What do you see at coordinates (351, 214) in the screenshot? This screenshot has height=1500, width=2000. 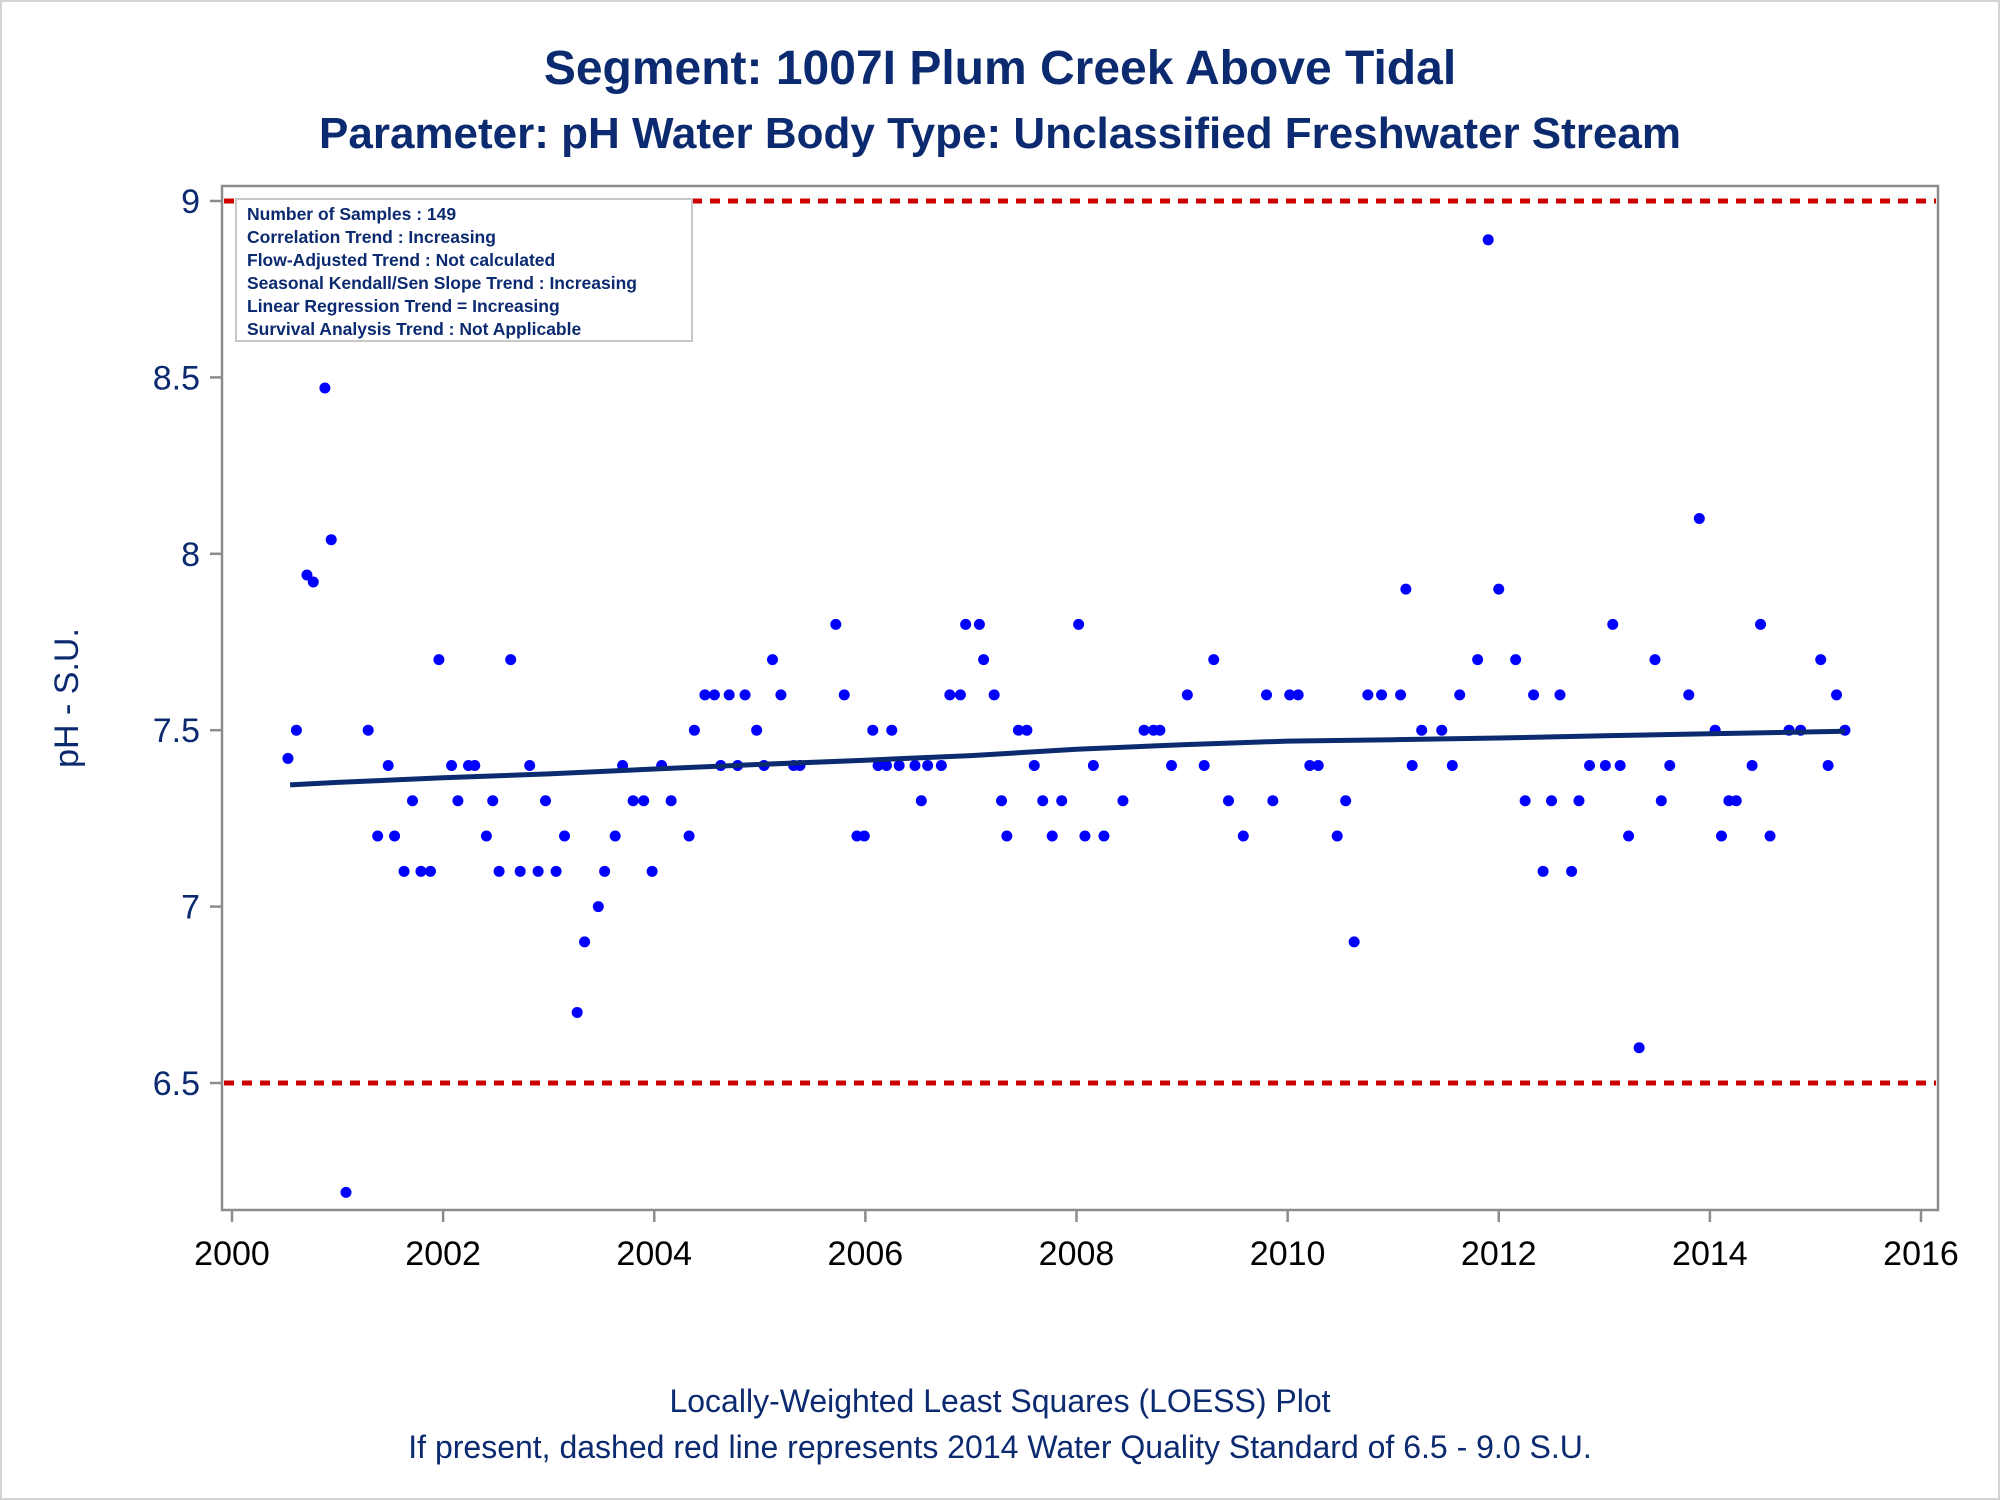 I see `summary-line-samples: Number of Samples : 149` at bounding box center [351, 214].